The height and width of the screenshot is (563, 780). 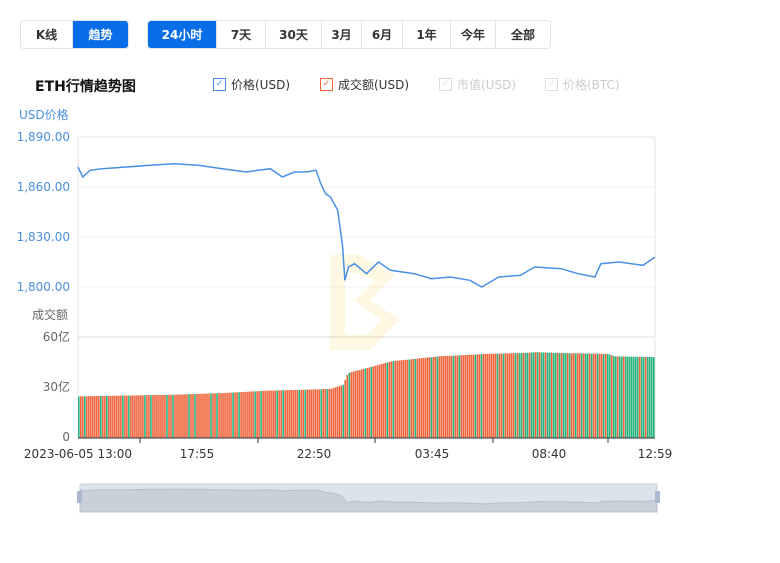 I want to click on price-axis-label: USD价格, so click(x=44, y=114).